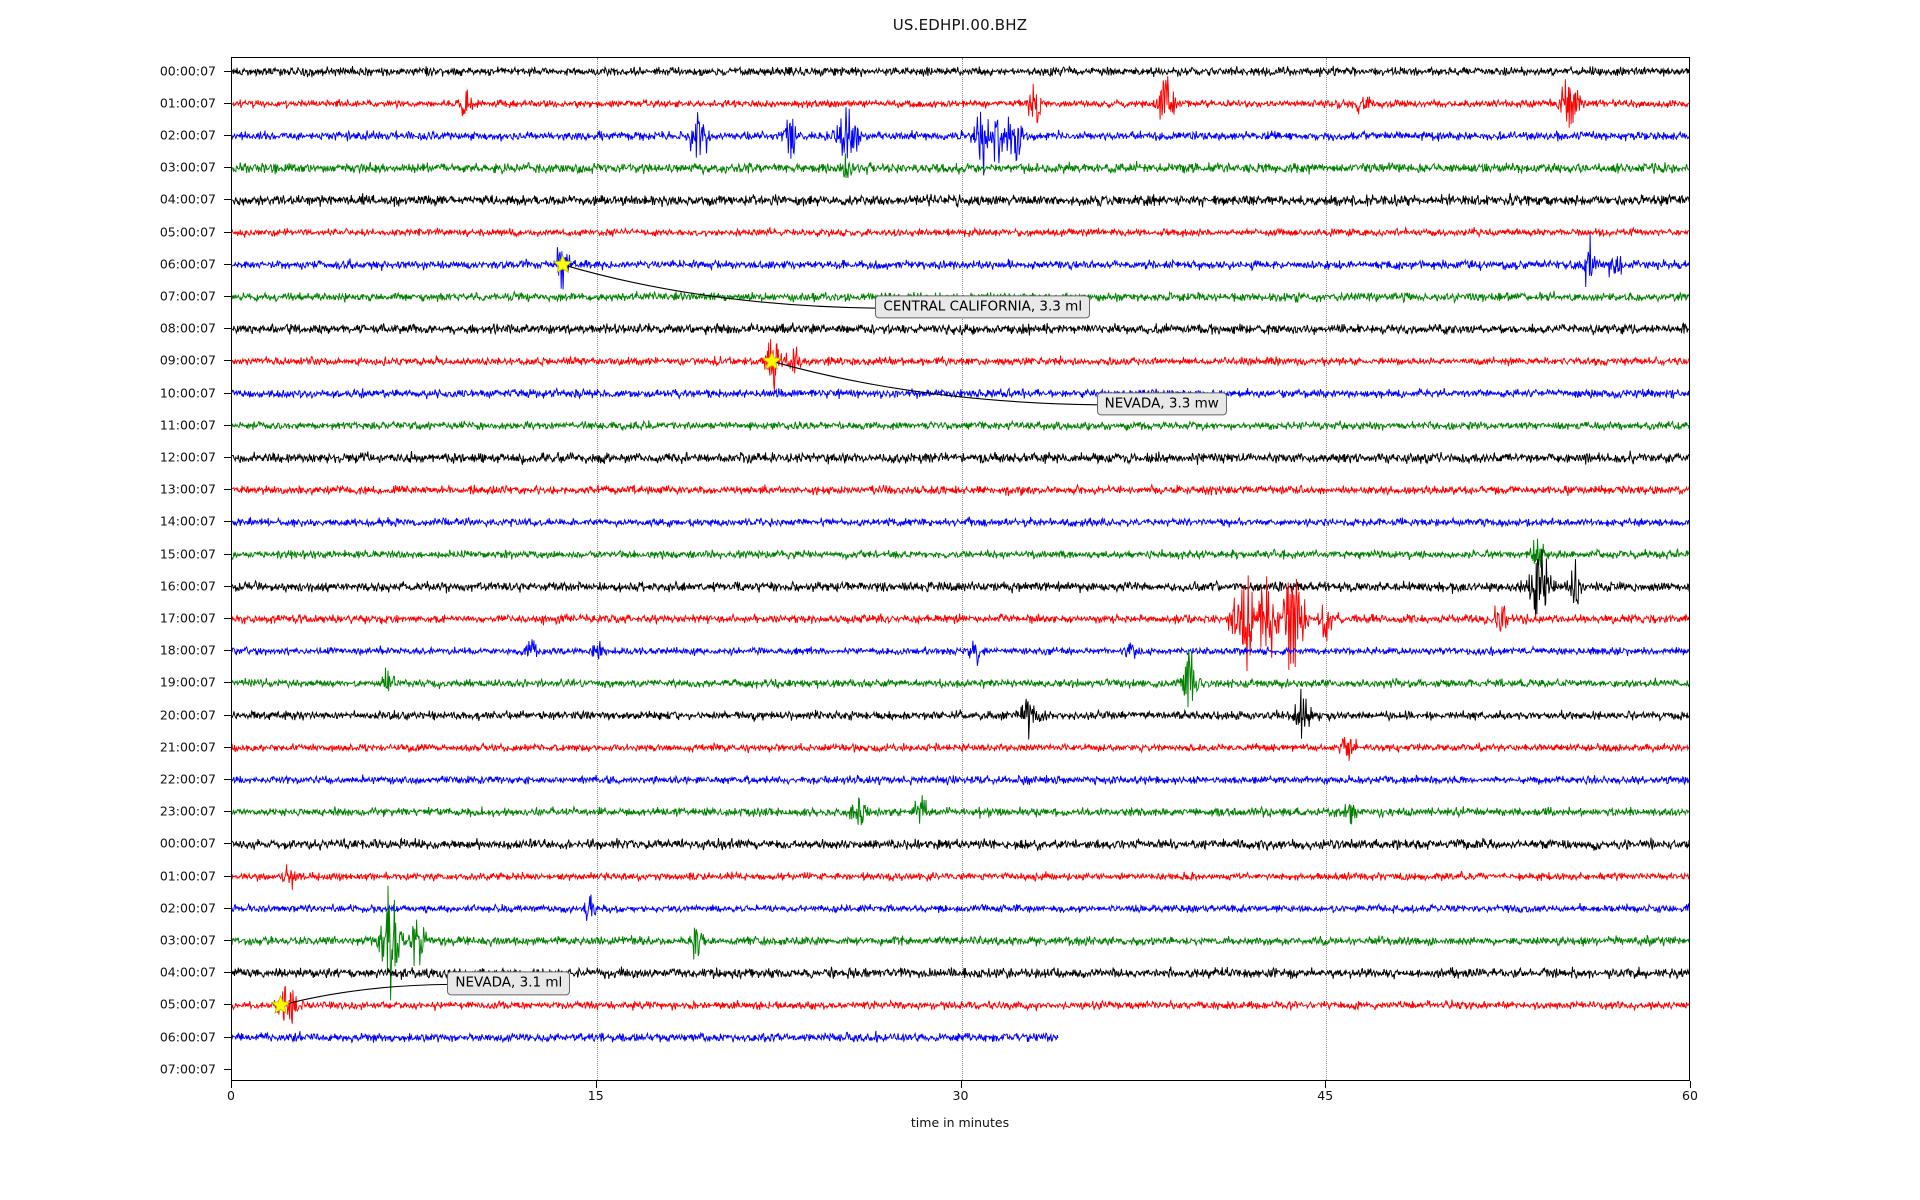  Describe the element at coordinates (187, 779) in the screenshot. I see `y-tick-label: 22:00:07` at that location.